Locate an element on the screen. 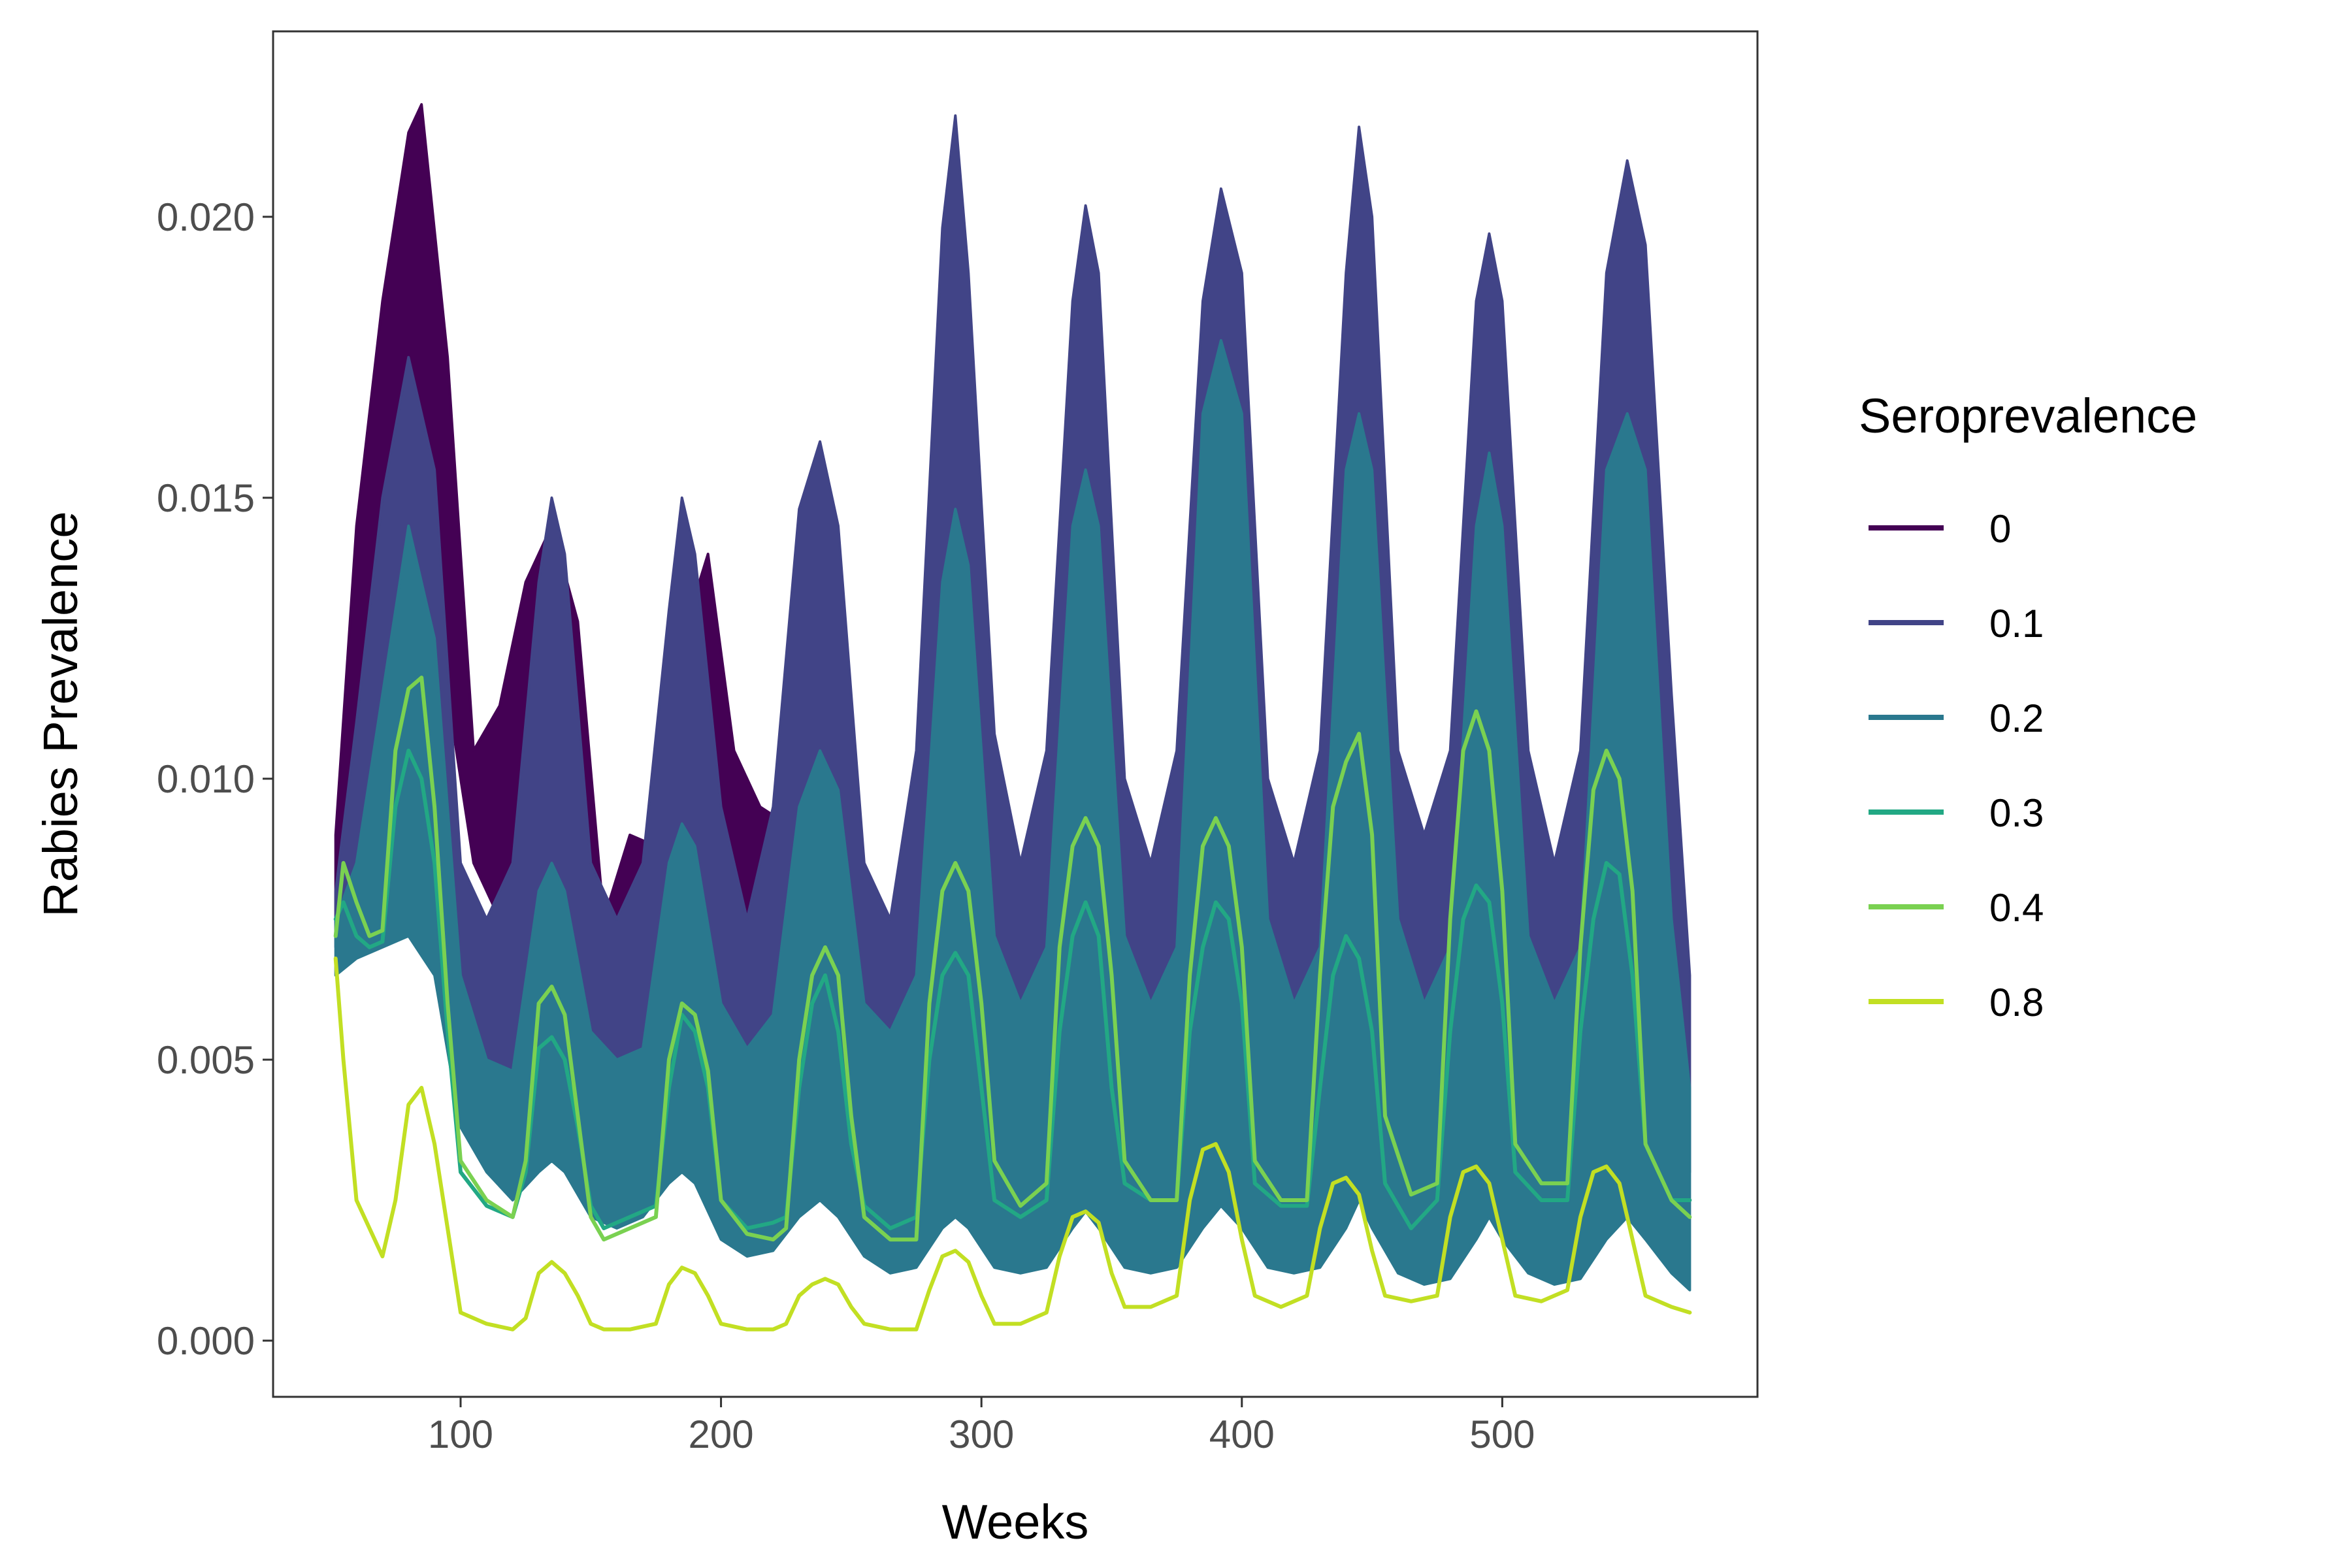 This screenshot has height=1568, width=2352. legend-item: 0.3 is located at coordinates (1956, 813).